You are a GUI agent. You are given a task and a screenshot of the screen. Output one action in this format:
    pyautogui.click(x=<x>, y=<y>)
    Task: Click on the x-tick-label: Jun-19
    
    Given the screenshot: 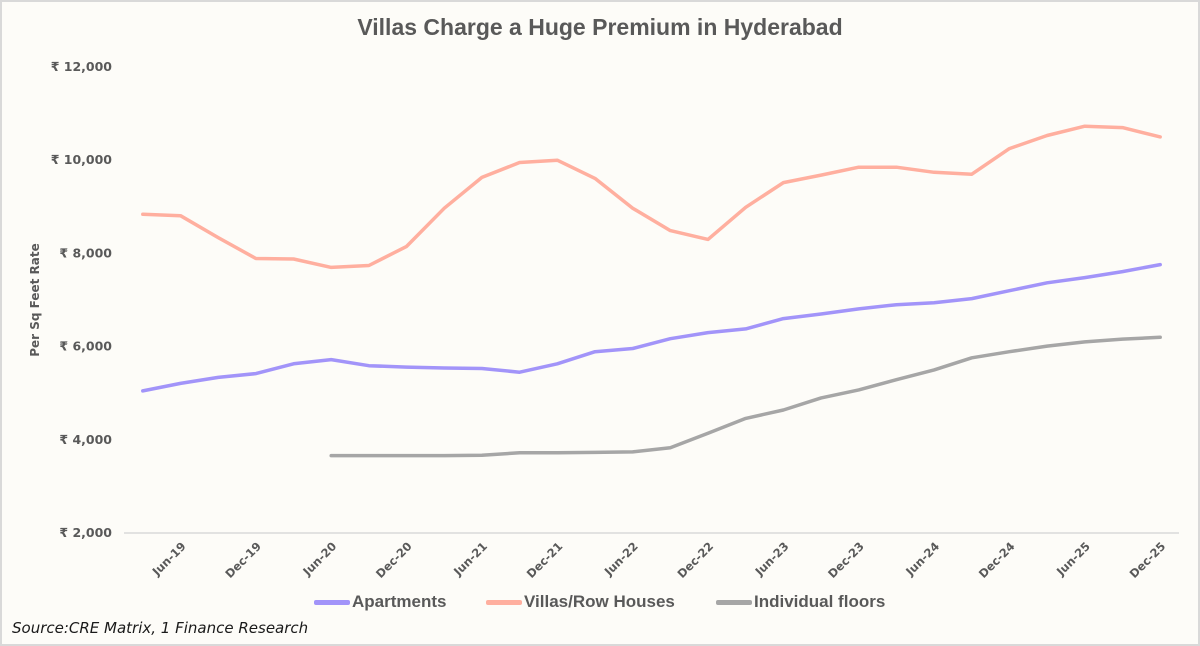 What is the action you would take?
    pyautogui.click(x=169, y=559)
    